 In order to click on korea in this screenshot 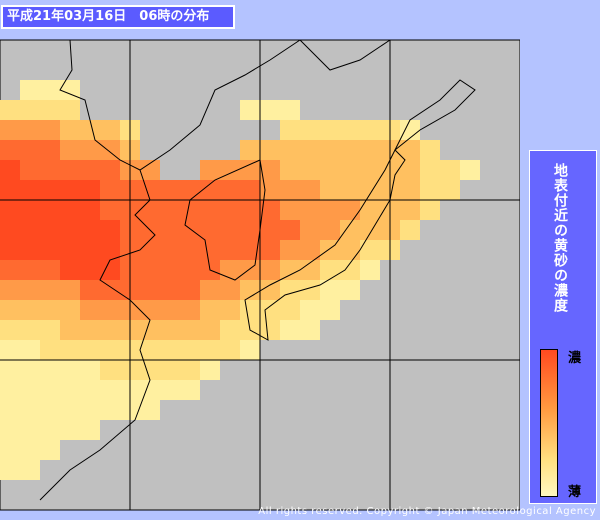, I will do `click(225, 220)`.